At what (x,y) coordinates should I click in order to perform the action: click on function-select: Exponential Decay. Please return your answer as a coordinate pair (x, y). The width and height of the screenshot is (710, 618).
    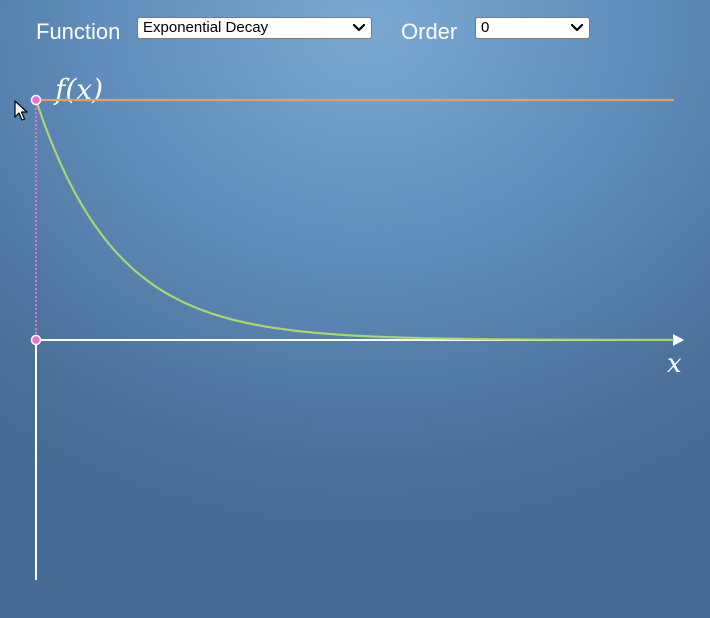
    Looking at the image, I should click on (254, 28).